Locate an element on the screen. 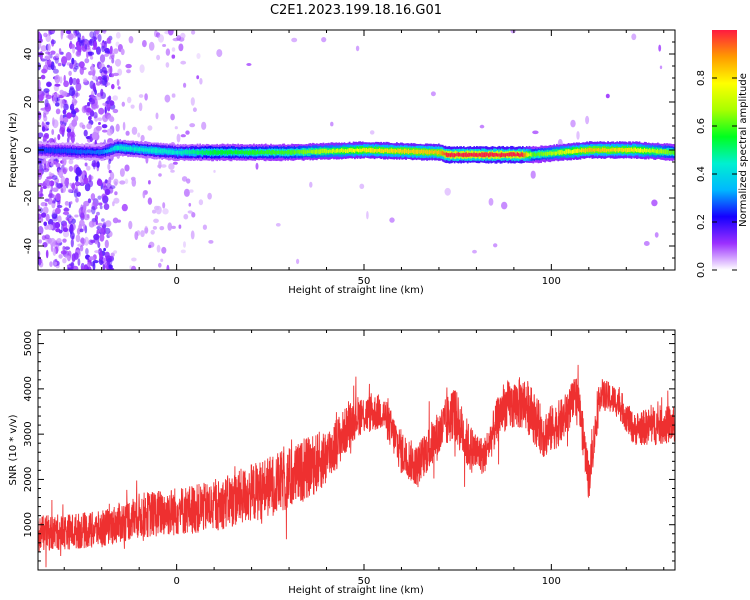  x-tick-label: 100 is located at coordinates (551, 581).